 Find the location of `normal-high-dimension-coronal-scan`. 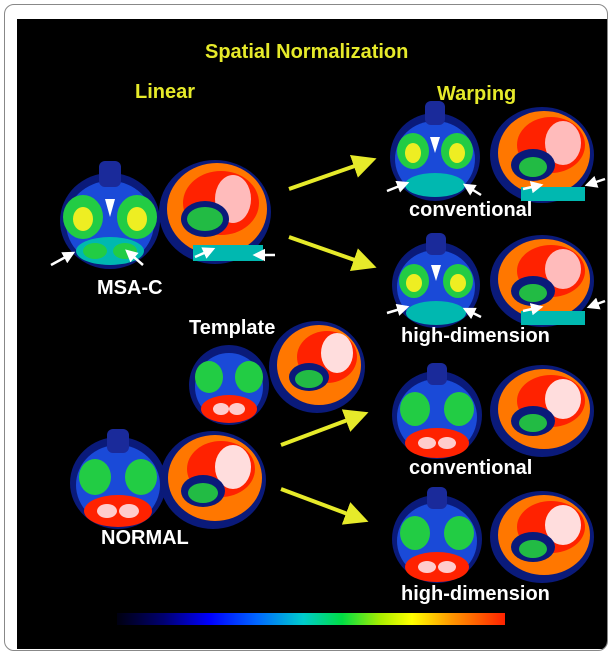

normal-high-dimension-coronal-scan is located at coordinates (437, 535).